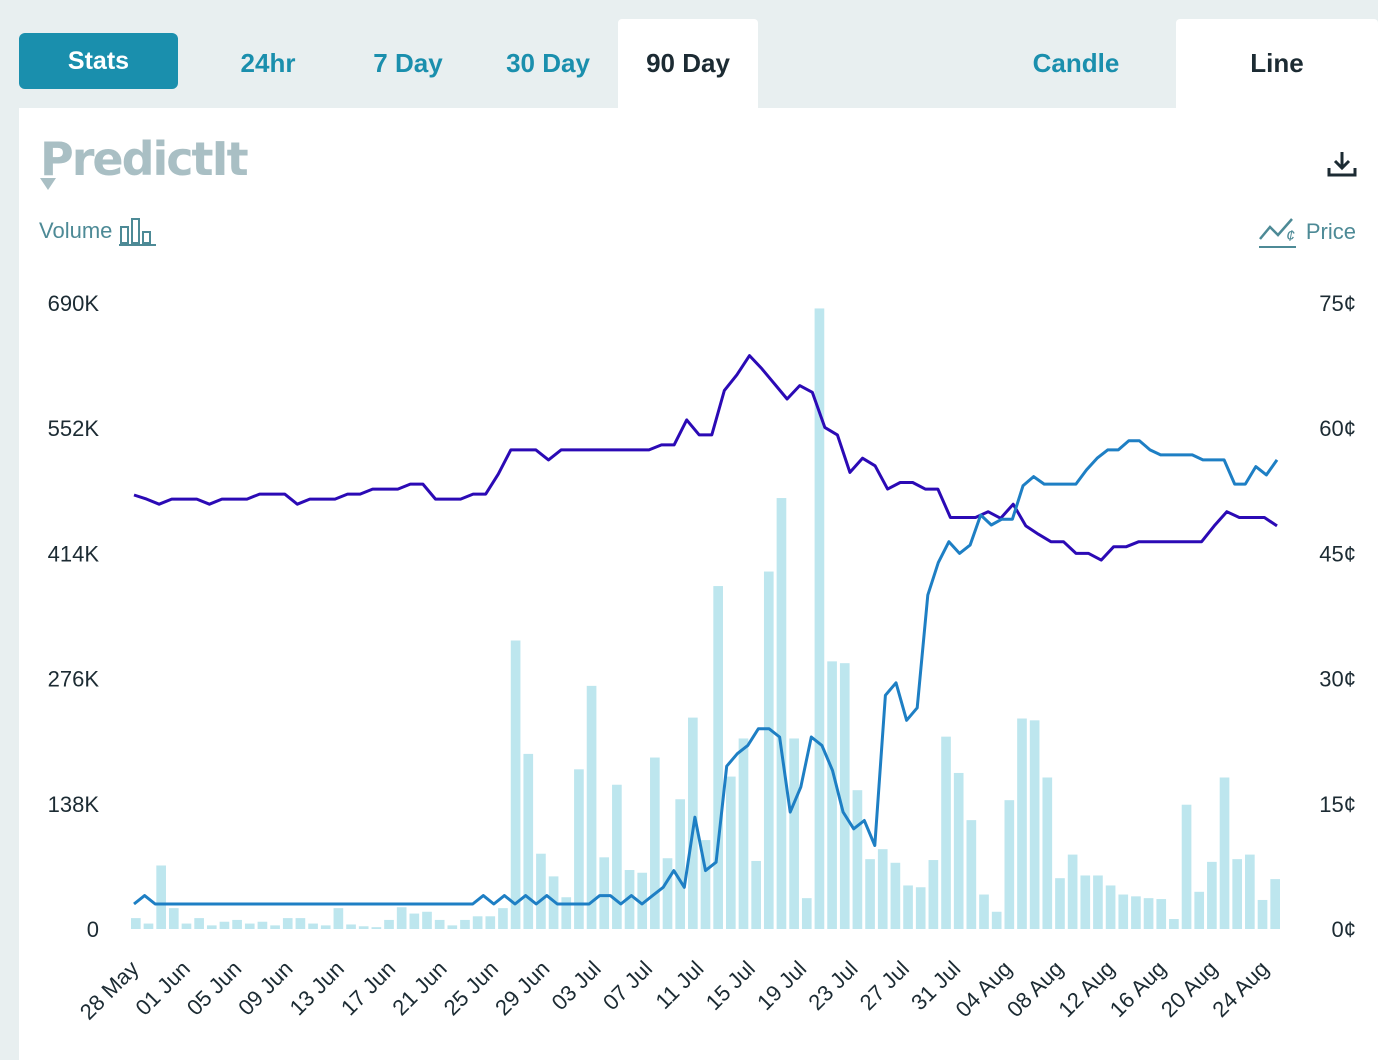  I want to click on volume-legend: Volume, so click(98, 231).